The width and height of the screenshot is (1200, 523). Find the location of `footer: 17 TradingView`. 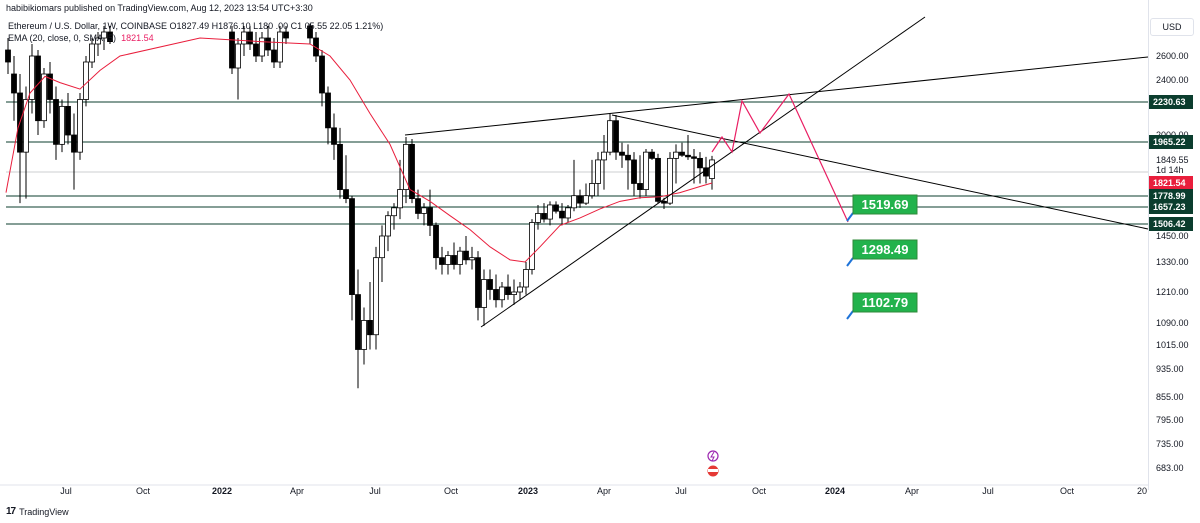

footer: 17 TradingView is located at coordinates (37, 511).